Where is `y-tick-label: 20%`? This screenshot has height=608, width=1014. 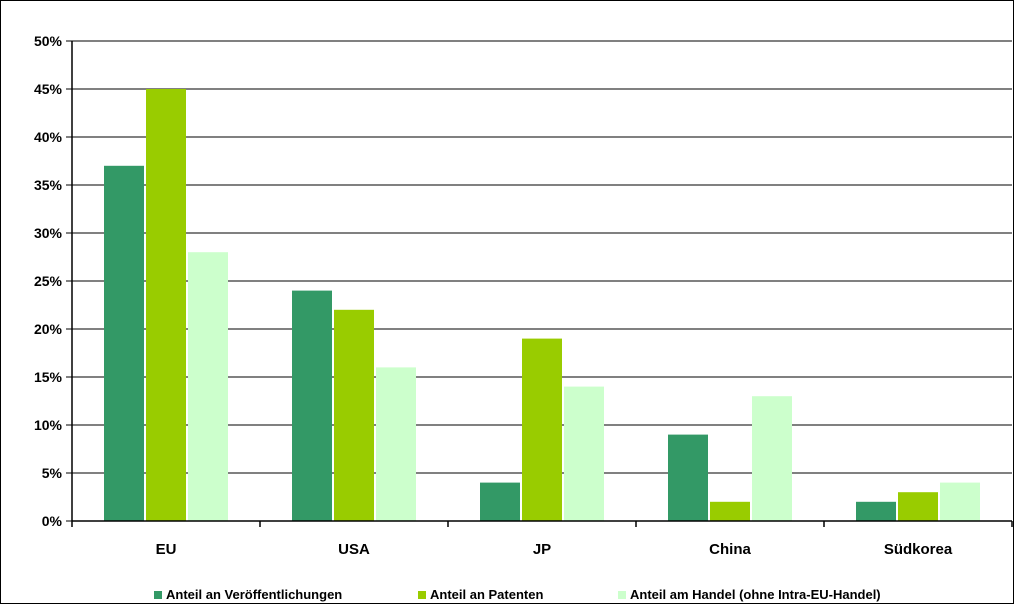
y-tick-label: 20% is located at coordinates (48, 329).